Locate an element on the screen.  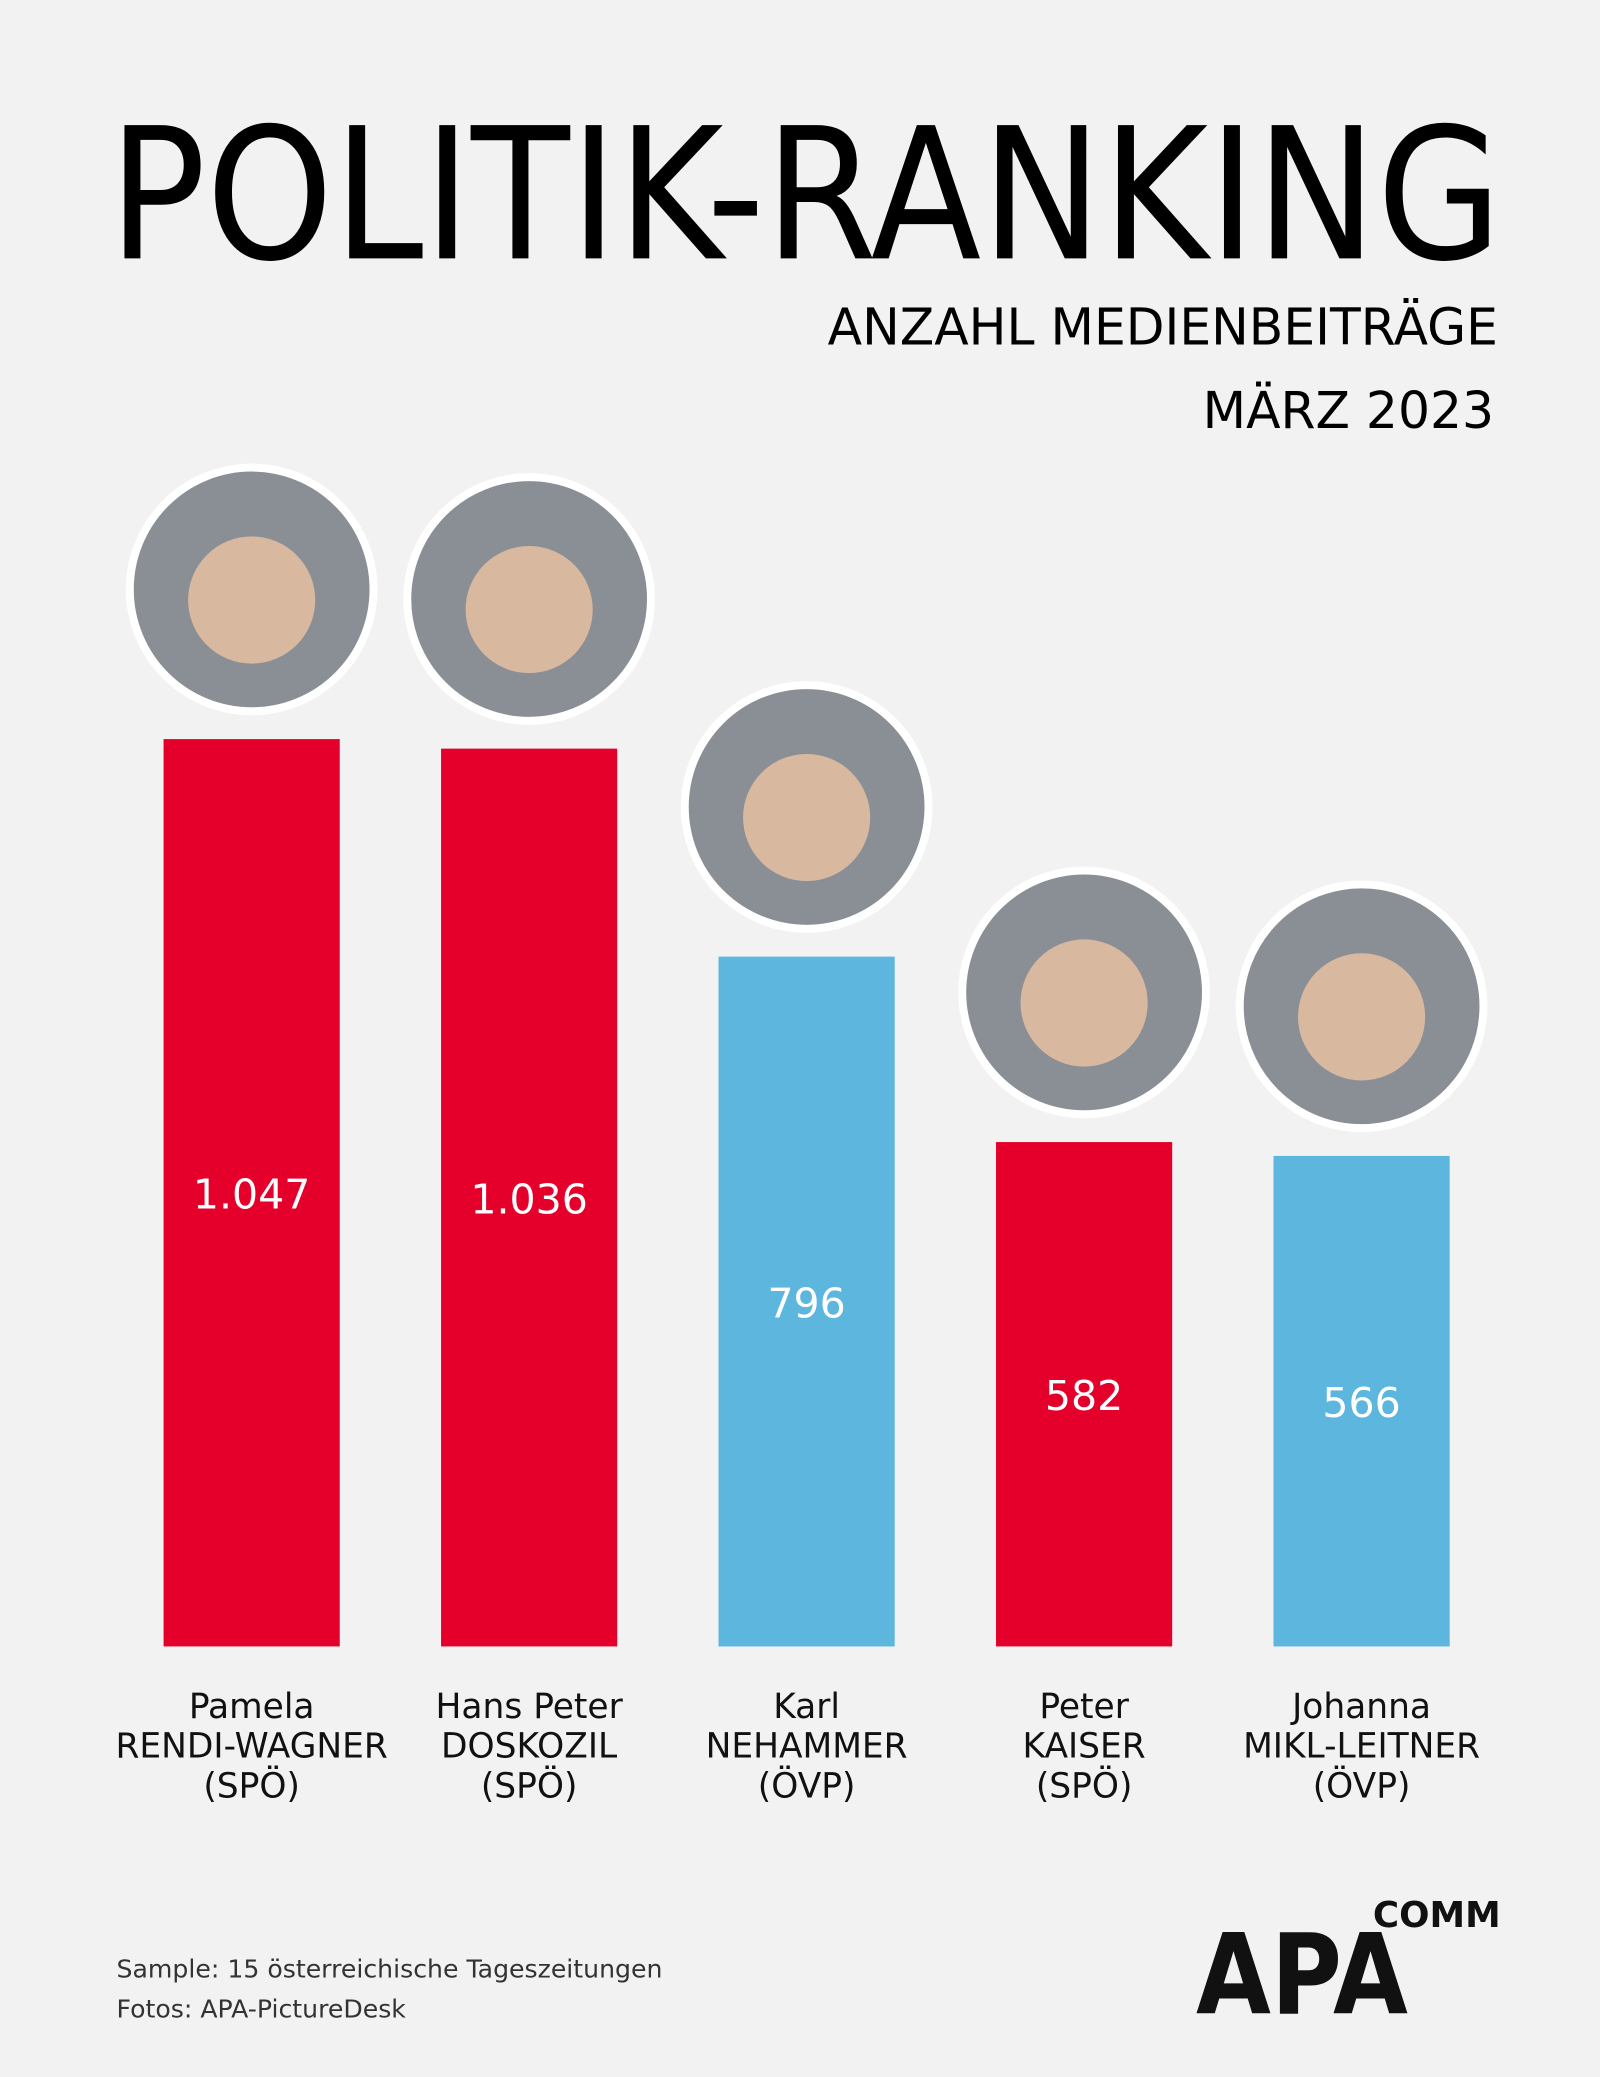
category-label: NEHAMMER is located at coordinates (807, 1747).